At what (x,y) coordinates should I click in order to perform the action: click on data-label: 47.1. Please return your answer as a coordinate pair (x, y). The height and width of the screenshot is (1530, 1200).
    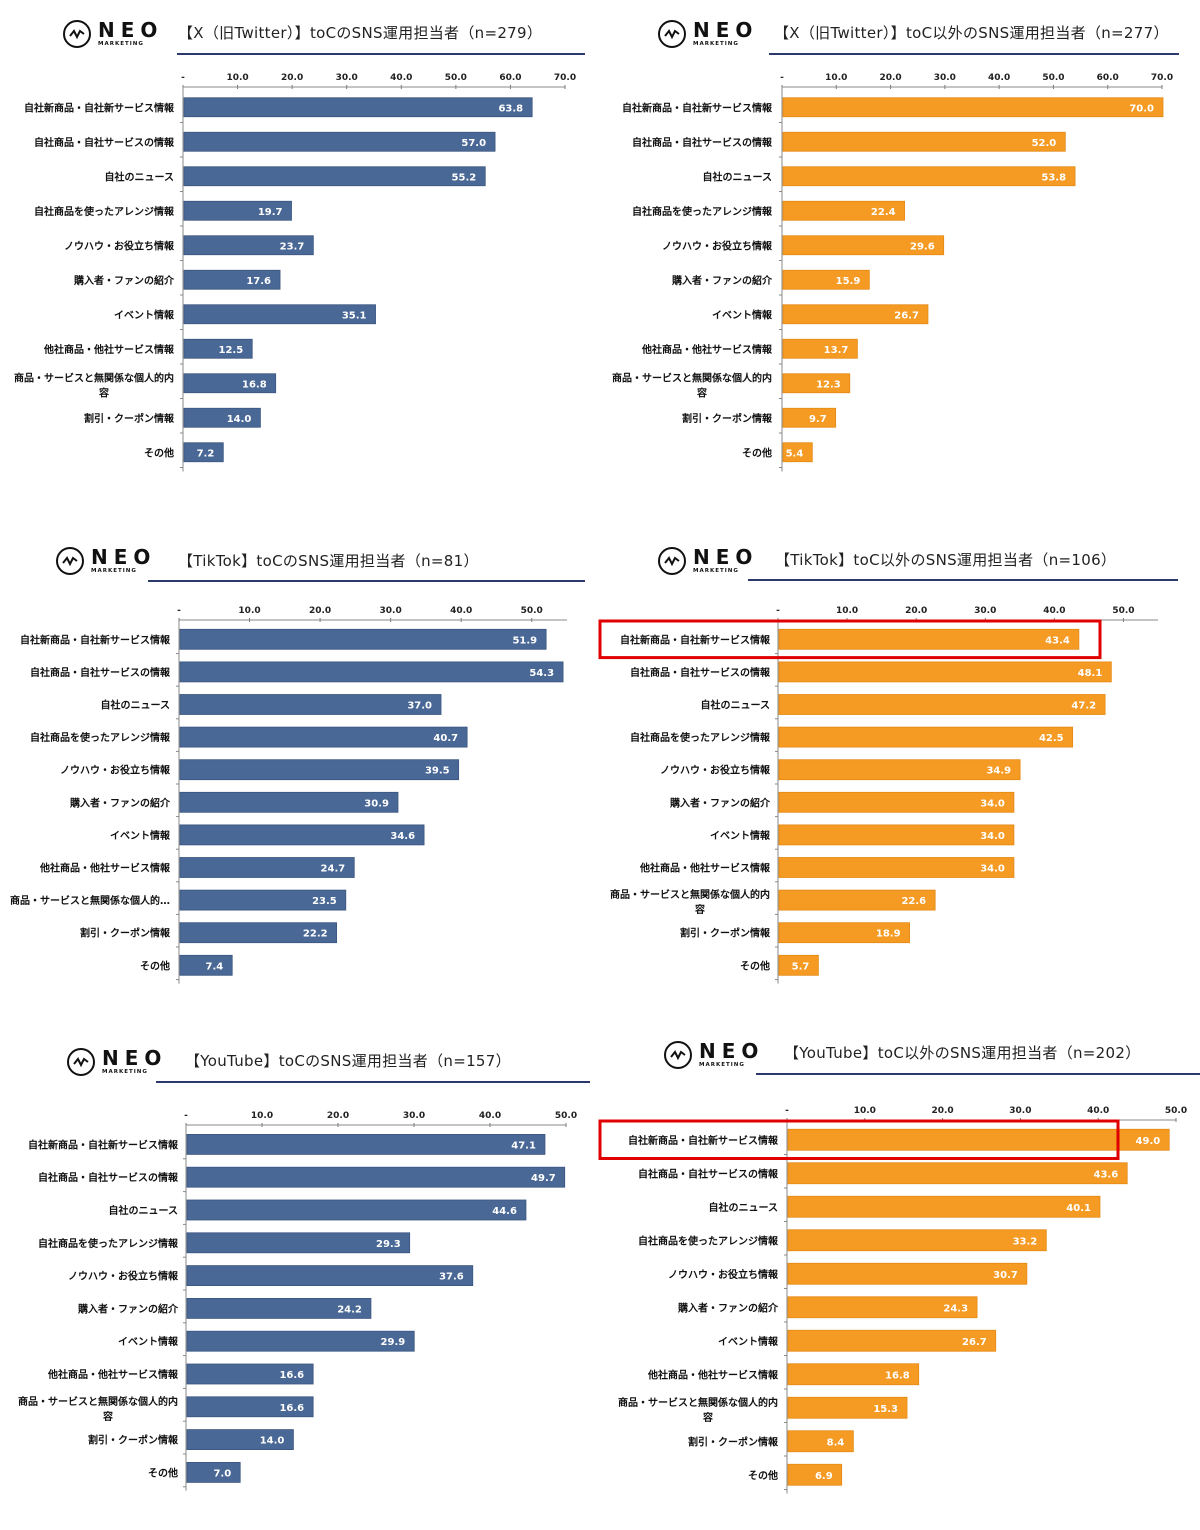
    Looking at the image, I should click on (523, 1145).